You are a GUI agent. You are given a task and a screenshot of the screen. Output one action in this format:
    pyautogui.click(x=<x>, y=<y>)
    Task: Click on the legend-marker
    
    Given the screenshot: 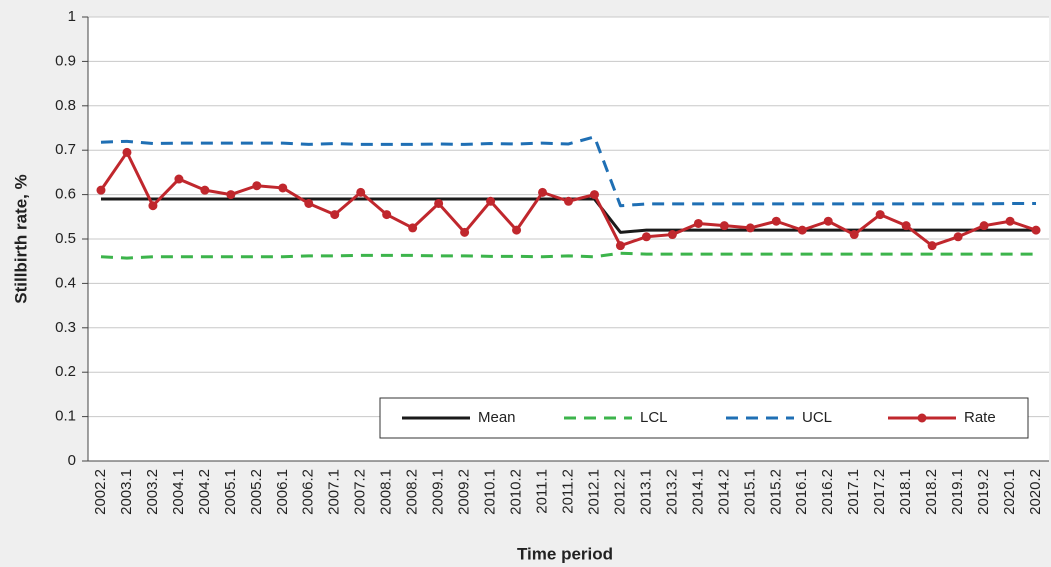 What is the action you would take?
    pyautogui.click(x=922, y=418)
    